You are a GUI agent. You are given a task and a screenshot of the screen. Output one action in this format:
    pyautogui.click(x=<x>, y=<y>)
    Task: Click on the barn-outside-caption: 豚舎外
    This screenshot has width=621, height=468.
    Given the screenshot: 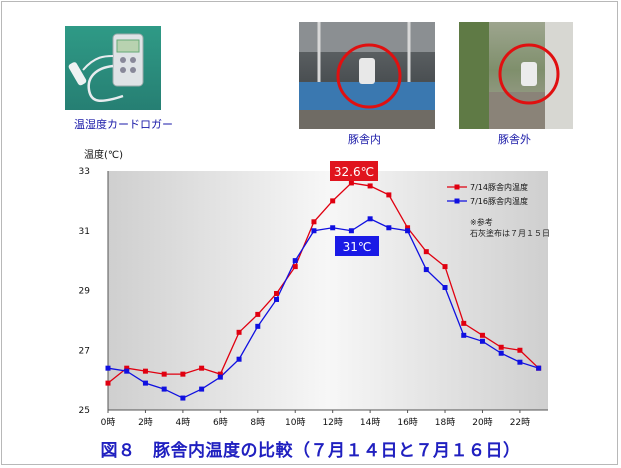 What is the action you would take?
    pyautogui.click(x=514, y=139)
    